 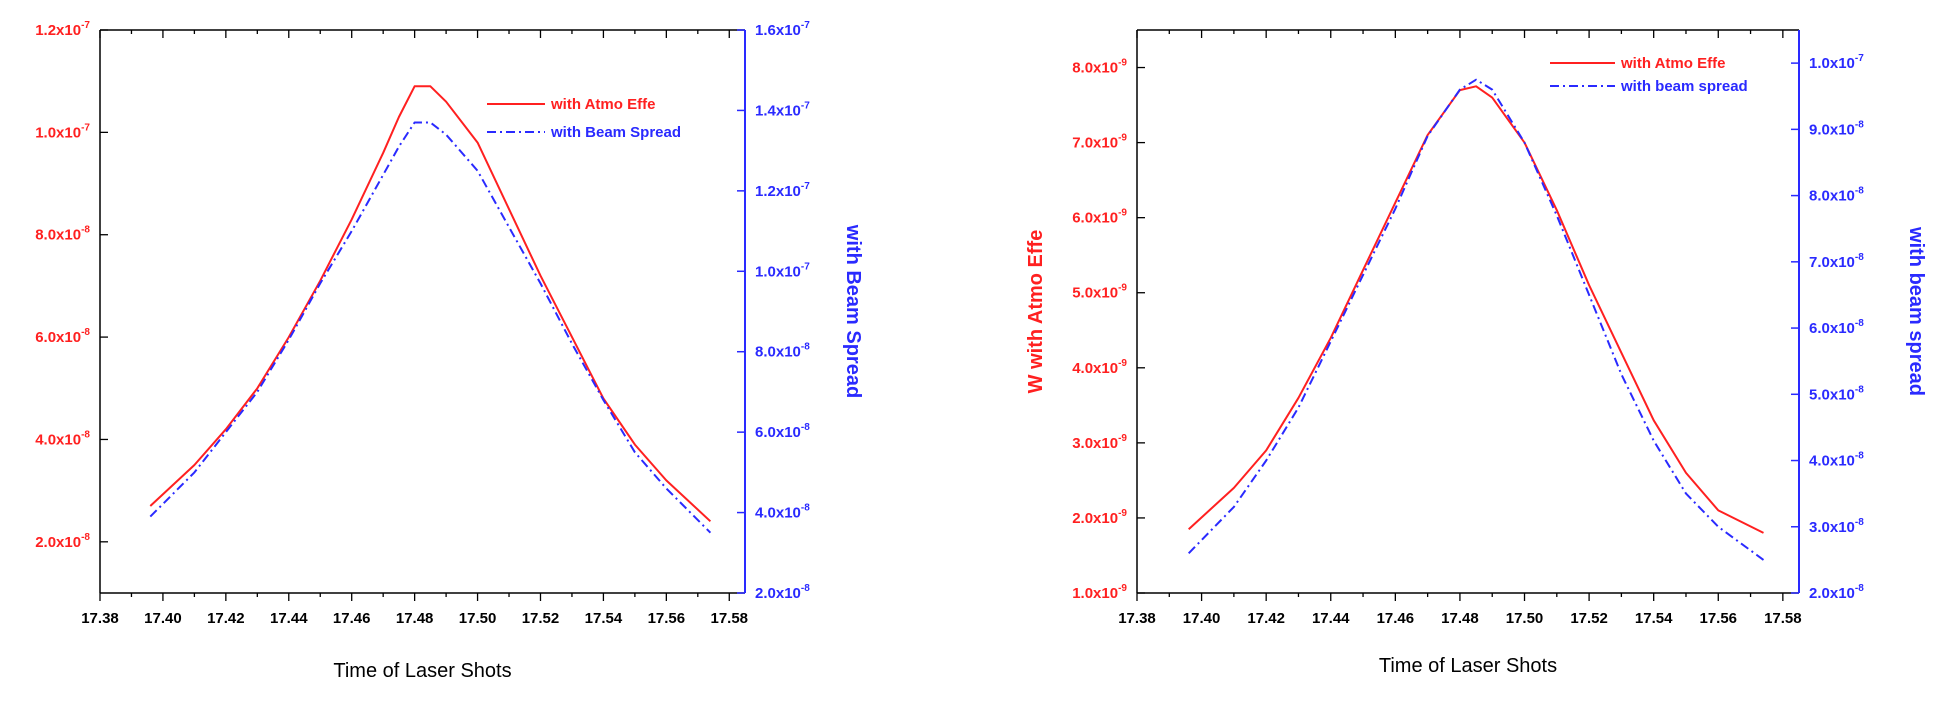 What do you see at coordinates (782, 109) in the screenshot?
I see `y2-tick-label: 1.4x10⁻⁷` at bounding box center [782, 109].